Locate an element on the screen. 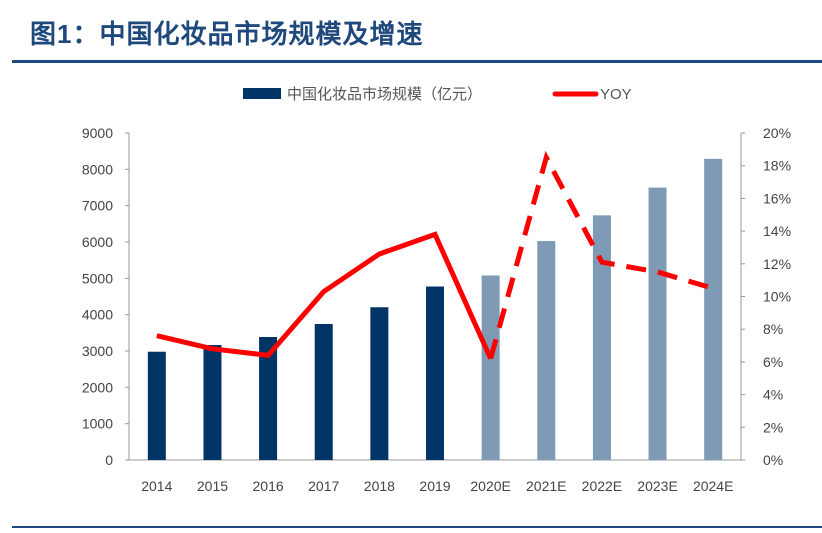 This screenshot has height=533, width=822. x-tick-label: 2022E is located at coordinates (602, 486).